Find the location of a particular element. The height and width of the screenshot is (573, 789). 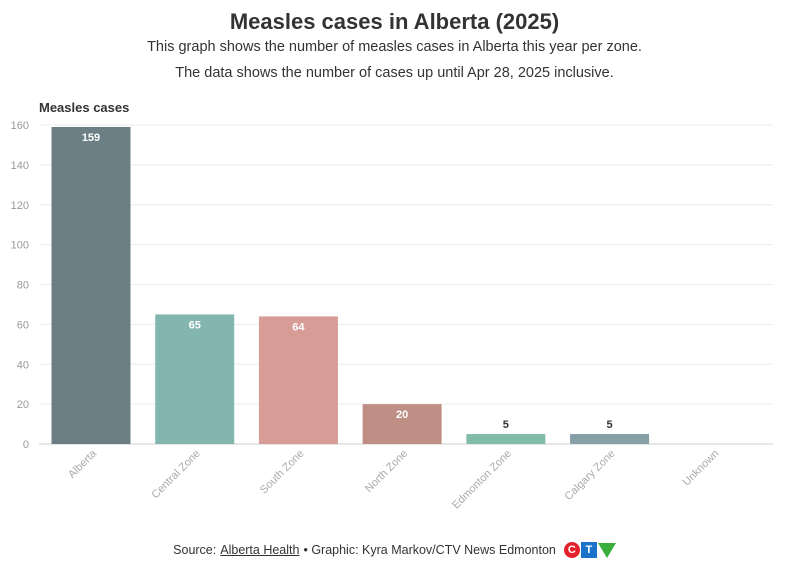

source-link: Alberta Health is located at coordinates (260, 550).